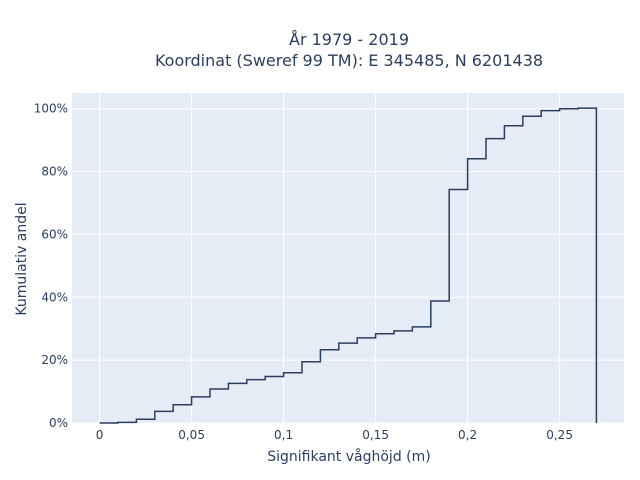 This screenshot has height=480, width=640. Describe the element at coordinates (54, 360) in the screenshot. I see `y-tick-label-1: 20%` at that location.